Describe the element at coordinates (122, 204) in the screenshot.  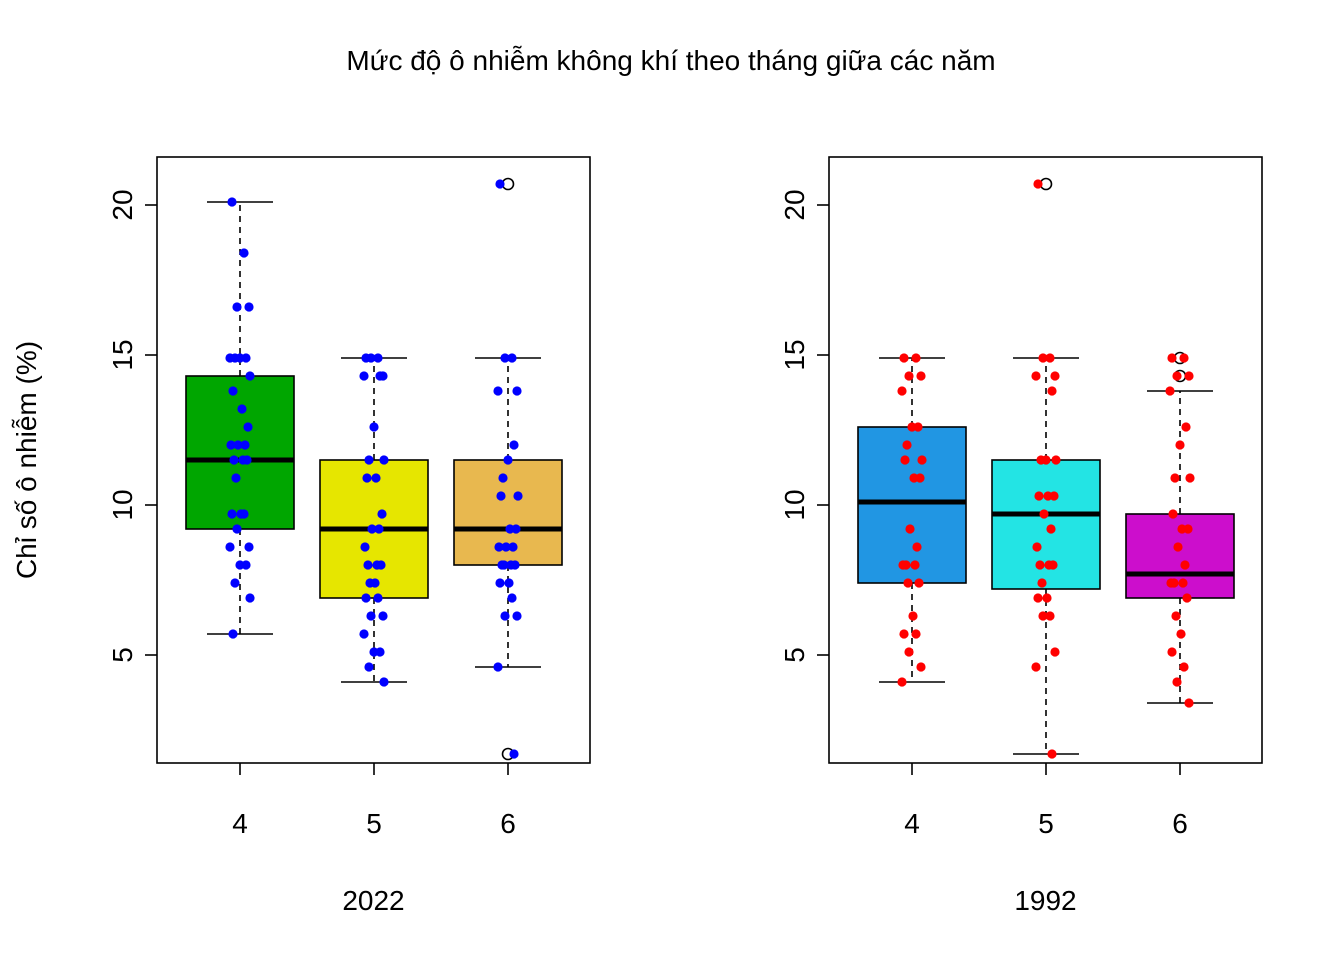
I see `y-tick-label: 20` at that location.